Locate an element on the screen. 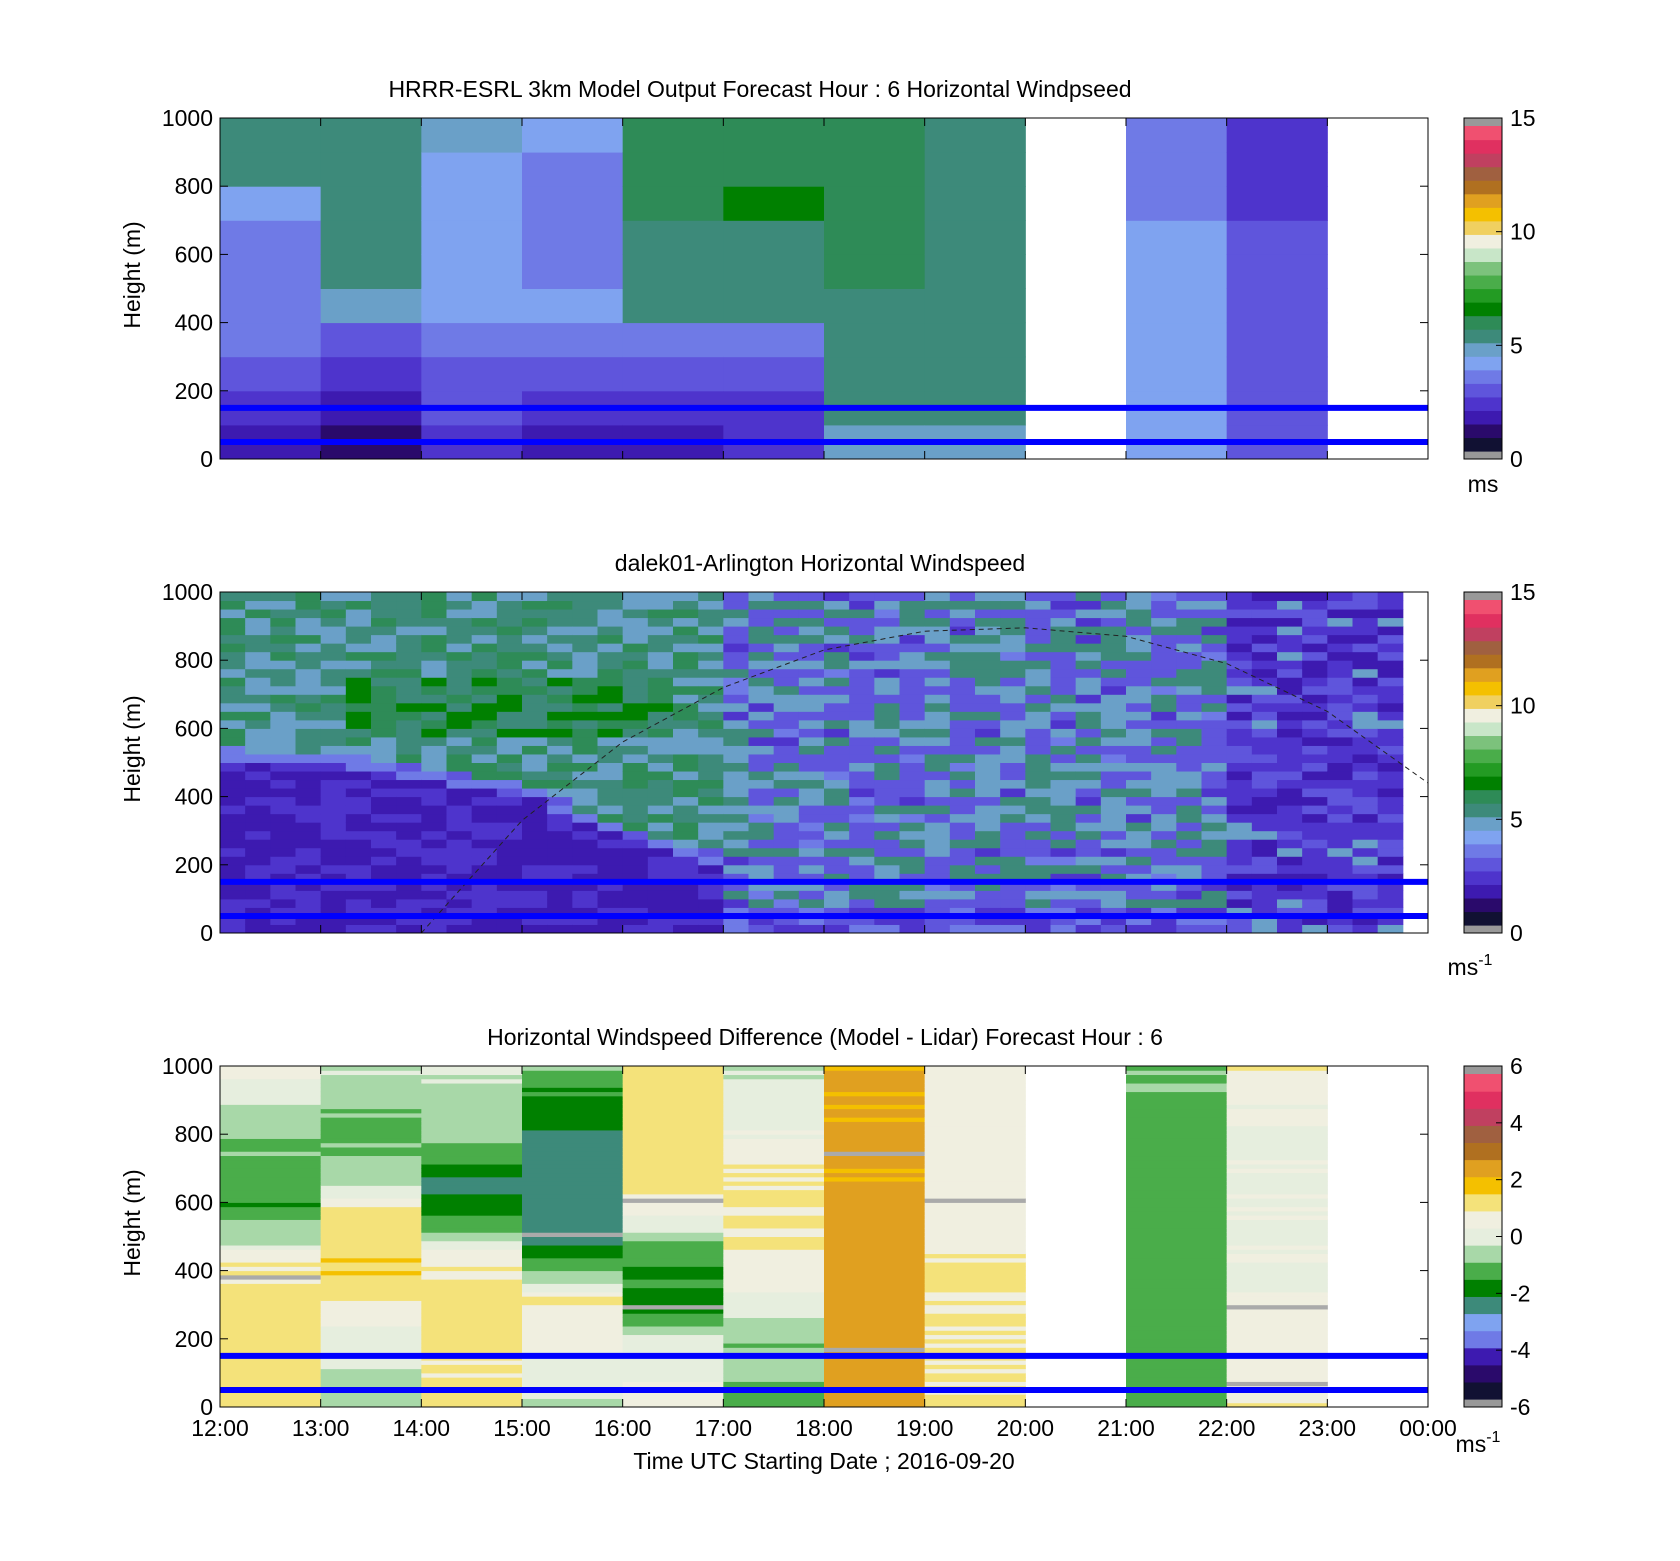 Image resolution: width=1680 pixels, height=1561 pixels. x-tick-label: 17:00 is located at coordinates (724, 1428).